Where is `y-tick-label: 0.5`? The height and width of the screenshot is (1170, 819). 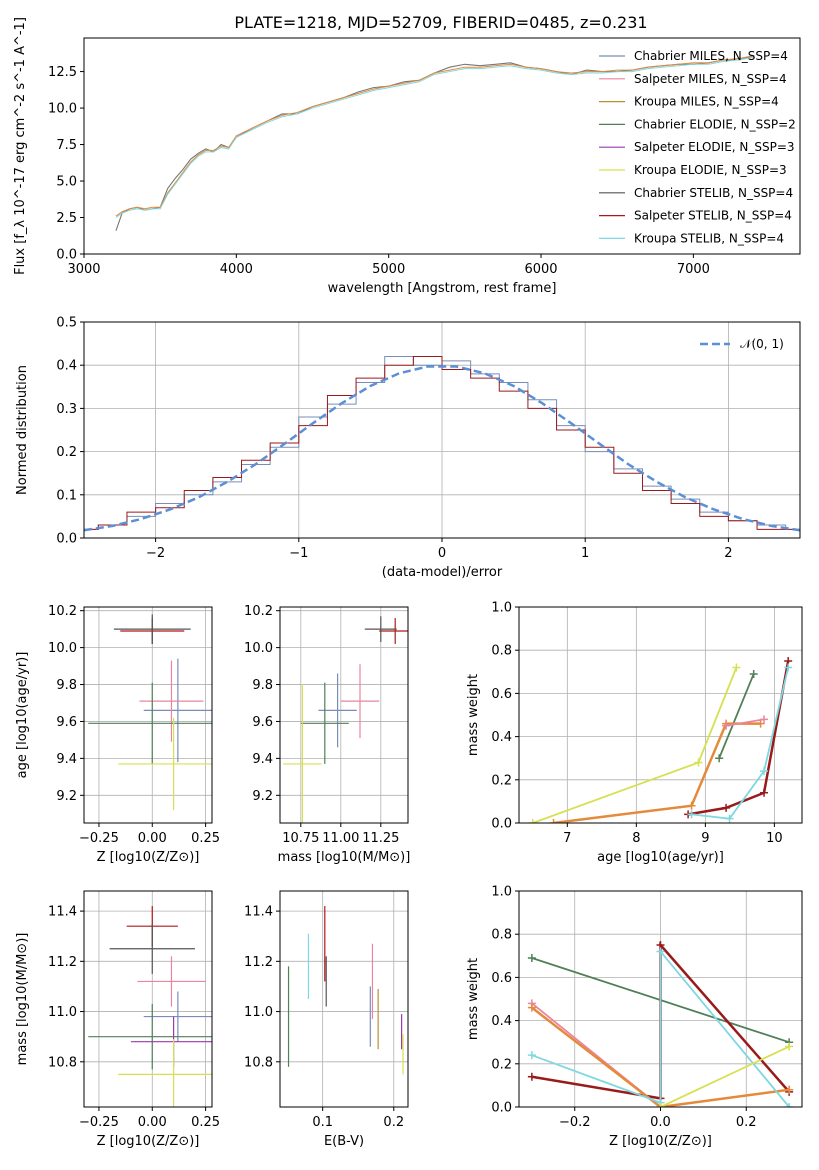 y-tick-label: 0.5 is located at coordinates (66, 323).